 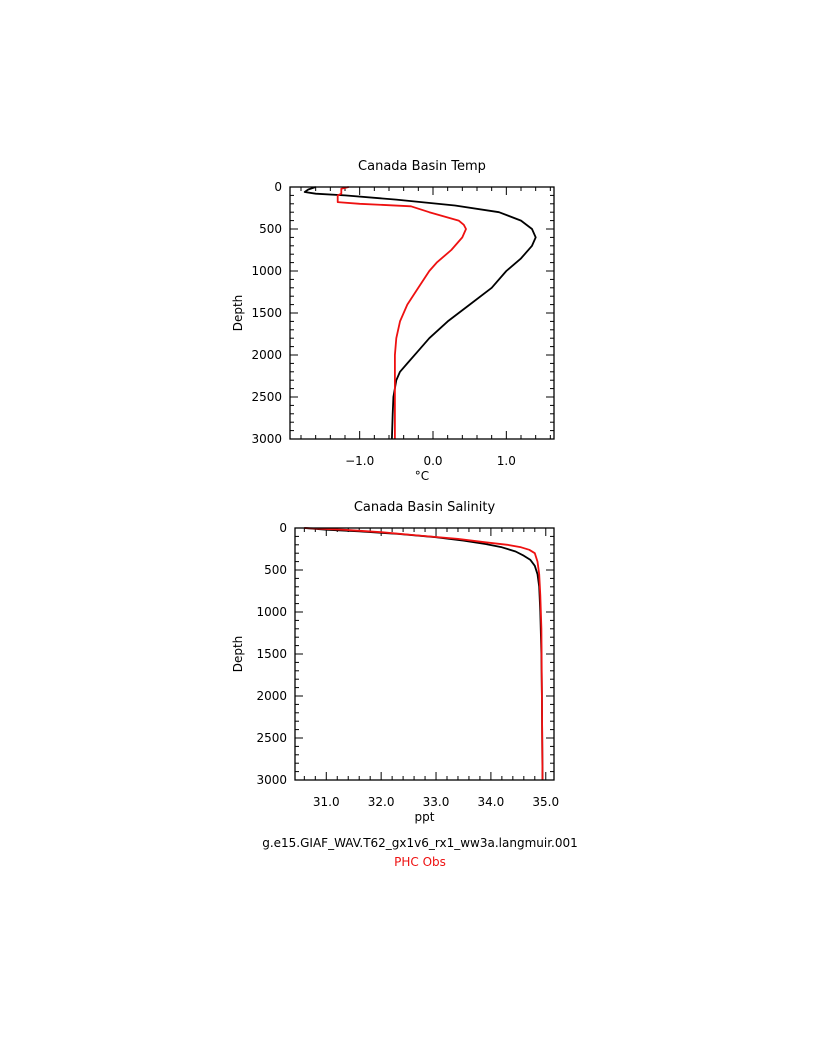 I want to click on chart-title: Canada Basin Salinity, so click(x=425, y=507).